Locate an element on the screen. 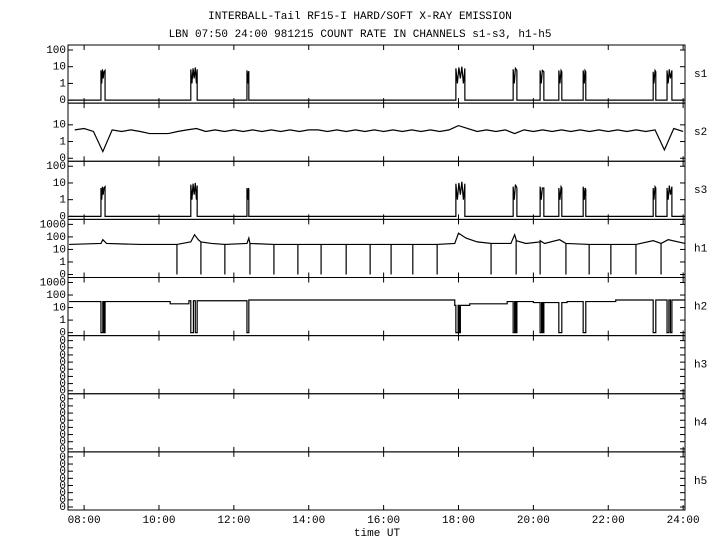 The width and height of the screenshot is (720, 550). x-axis-label: time UT is located at coordinates (377, 534).